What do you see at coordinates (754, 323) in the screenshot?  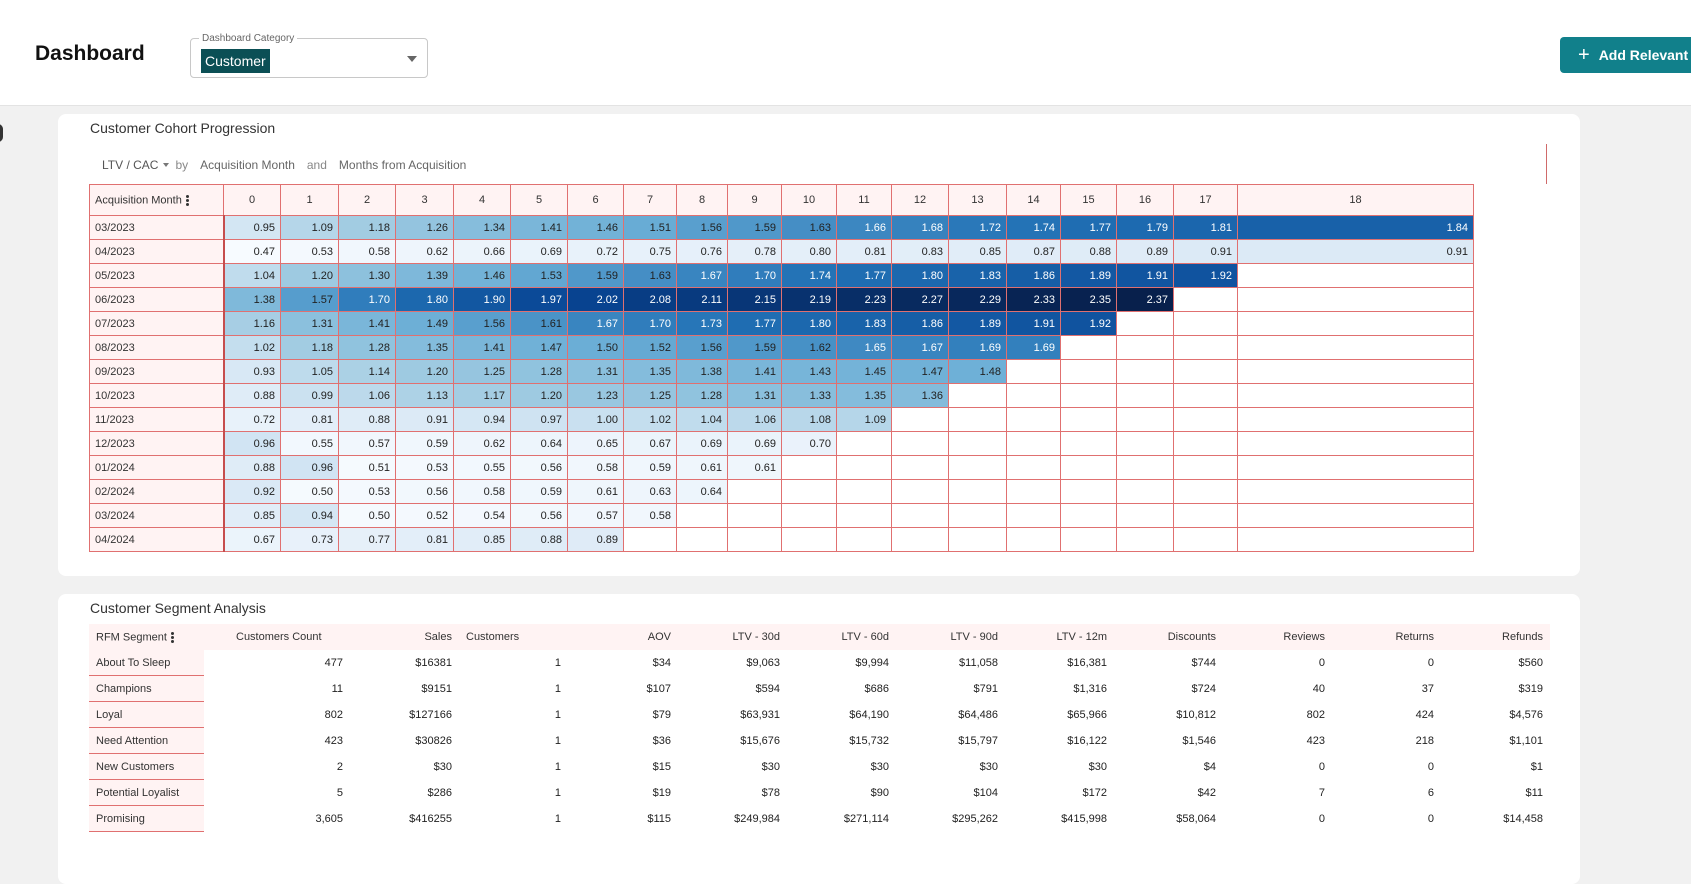 I see `cohort-cell: 1.77` at bounding box center [754, 323].